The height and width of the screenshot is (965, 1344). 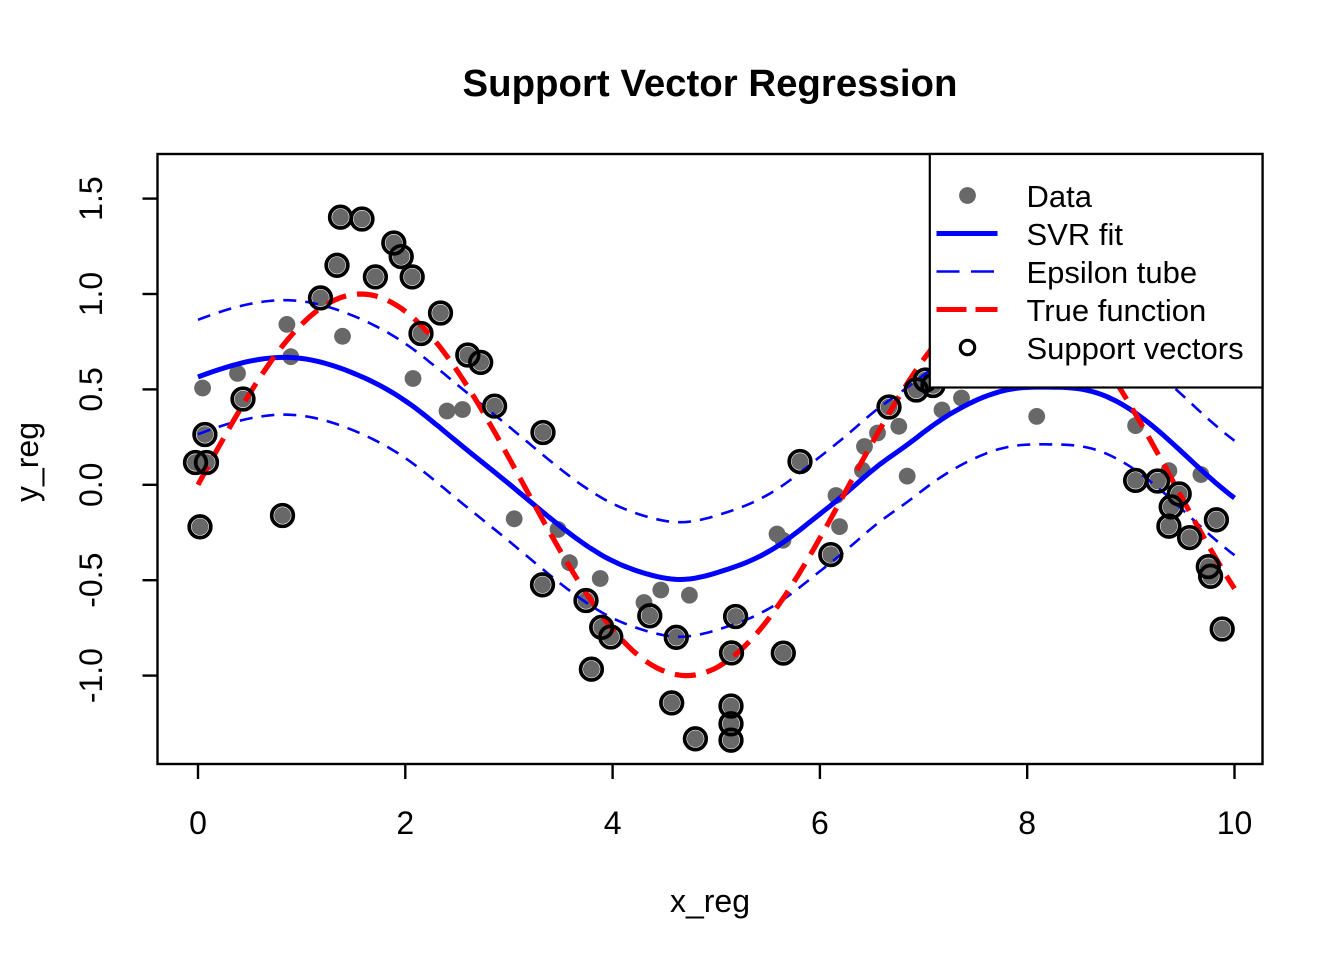 What do you see at coordinates (710, 83) in the screenshot?
I see `svg-text: Support Vector Regression` at bounding box center [710, 83].